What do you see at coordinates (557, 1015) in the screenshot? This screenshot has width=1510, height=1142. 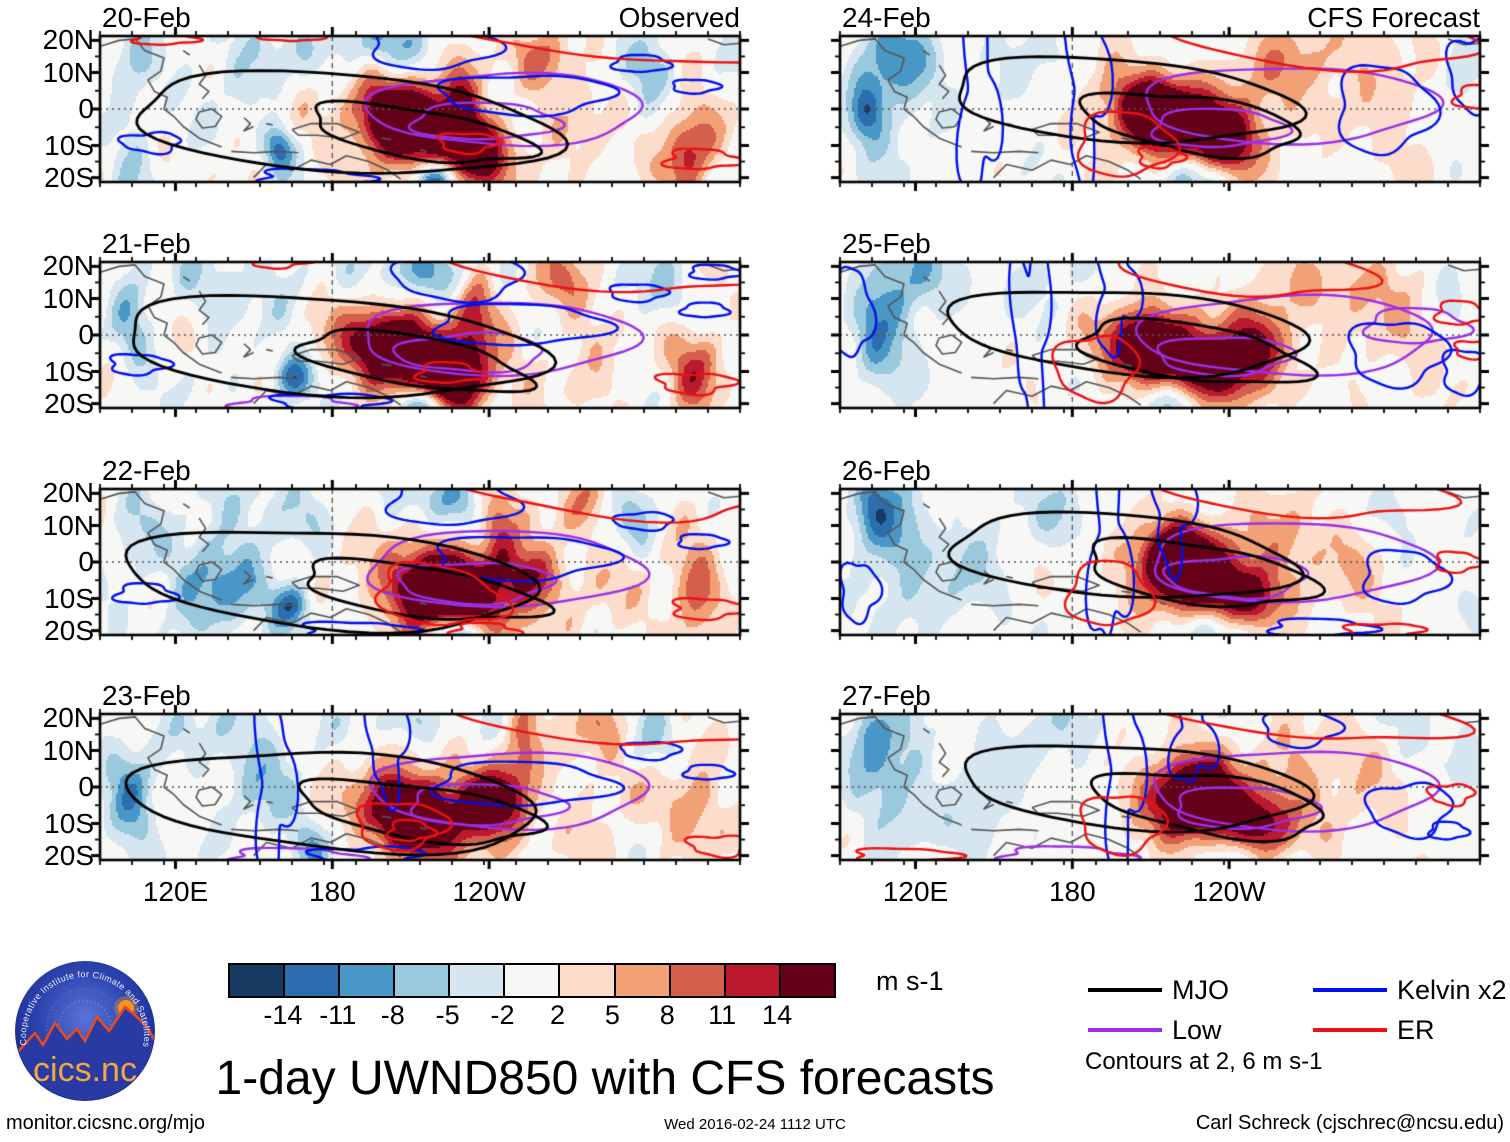 I see `colorbar-tick-label: 2` at bounding box center [557, 1015].